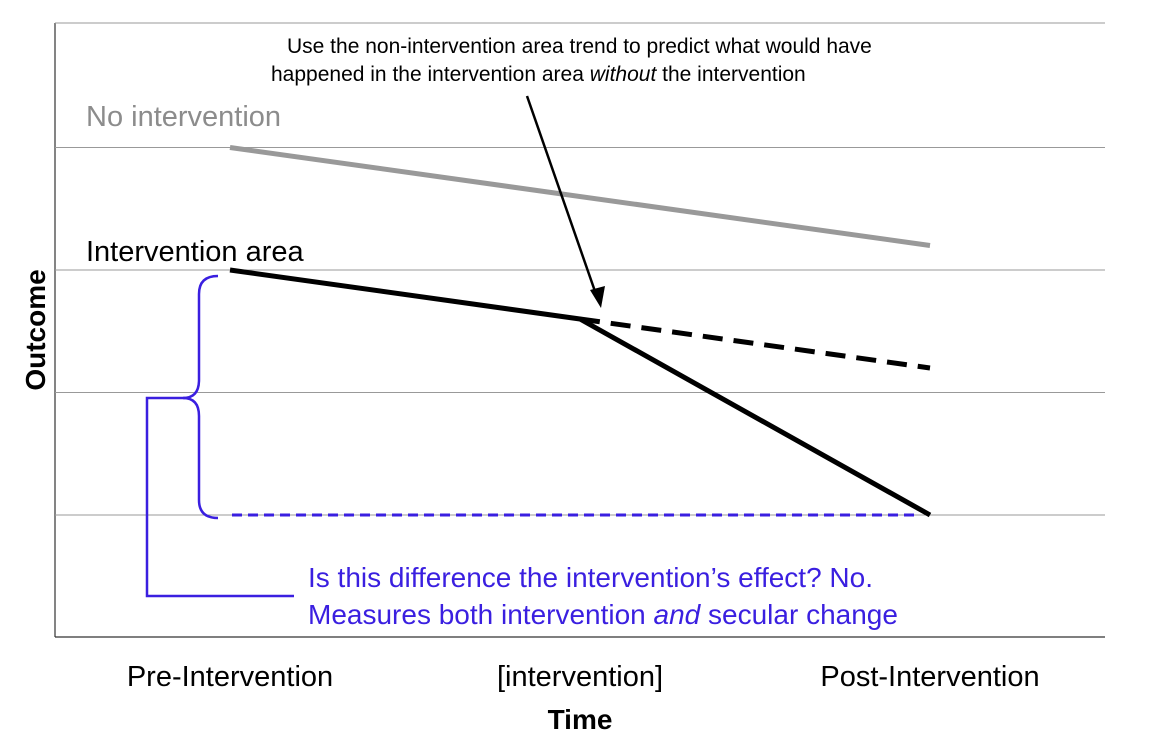 Image resolution: width=1175 pixels, height=746 pixels. What do you see at coordinates (929, 677) in the screenshot?
I see `x-tick-label-post: Post-Intervention` at bounding box center [929, 677].